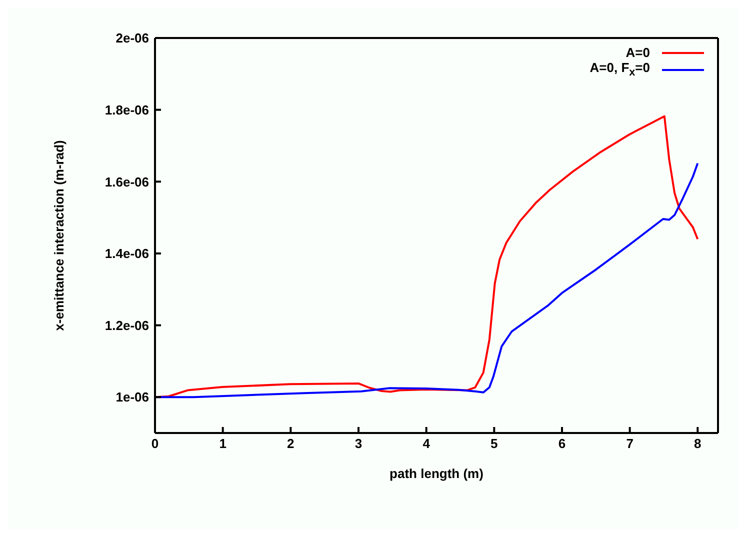 The height and width of the screenshot is (537, 746). I want to click on x-tick-label: 6, so click(562, 444).